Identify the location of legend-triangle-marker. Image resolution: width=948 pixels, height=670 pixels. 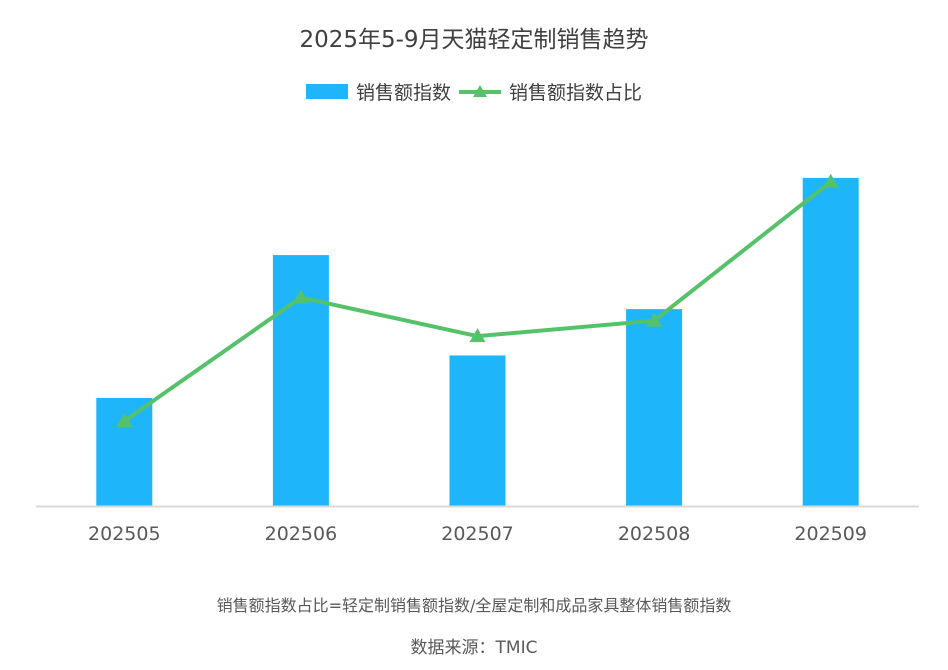
(480, 90).